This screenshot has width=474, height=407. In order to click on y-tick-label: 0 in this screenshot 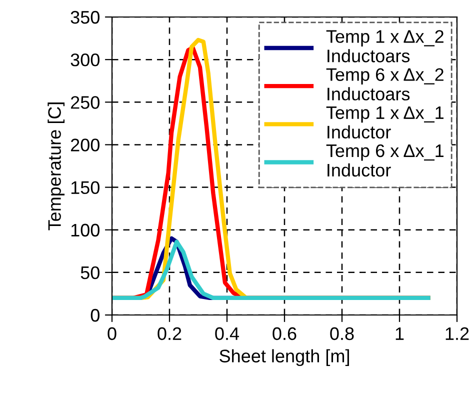, I will do `click(95, 315)`.